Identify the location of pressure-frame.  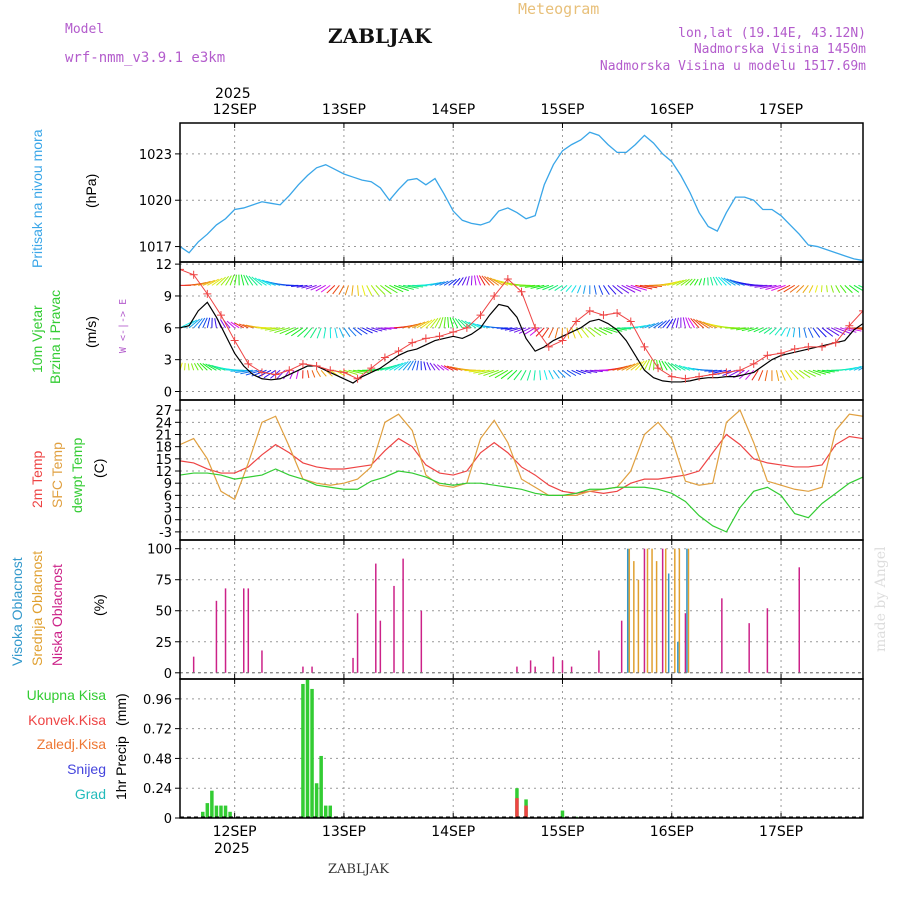
(521, 192).